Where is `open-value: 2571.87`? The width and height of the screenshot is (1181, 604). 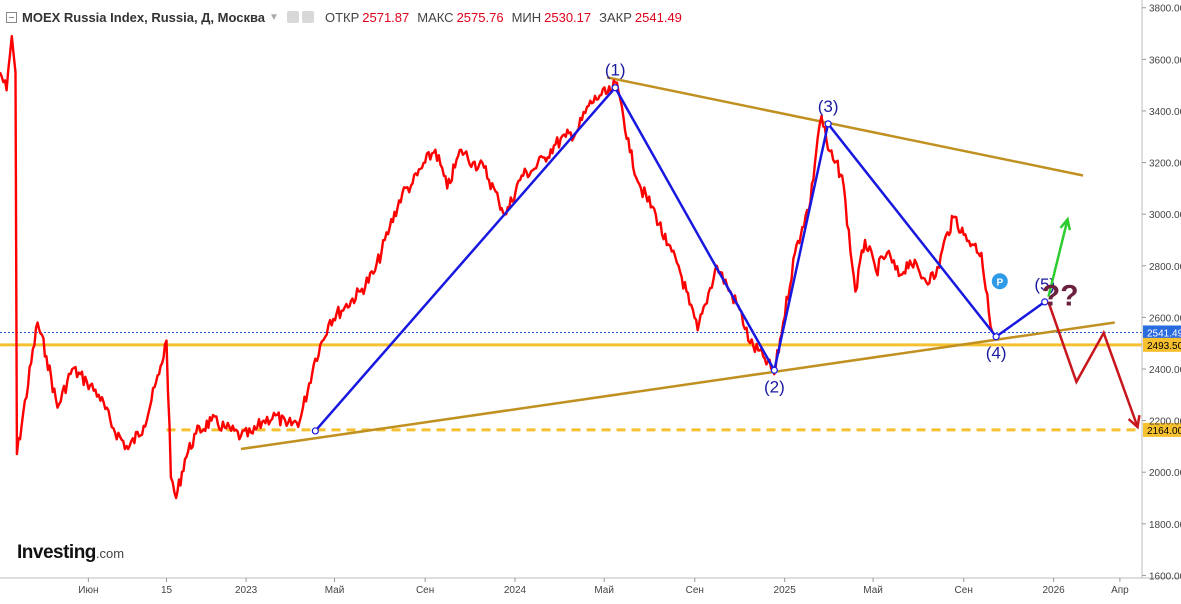
open-value: 2571.87 is located at coordinates (386, 17).